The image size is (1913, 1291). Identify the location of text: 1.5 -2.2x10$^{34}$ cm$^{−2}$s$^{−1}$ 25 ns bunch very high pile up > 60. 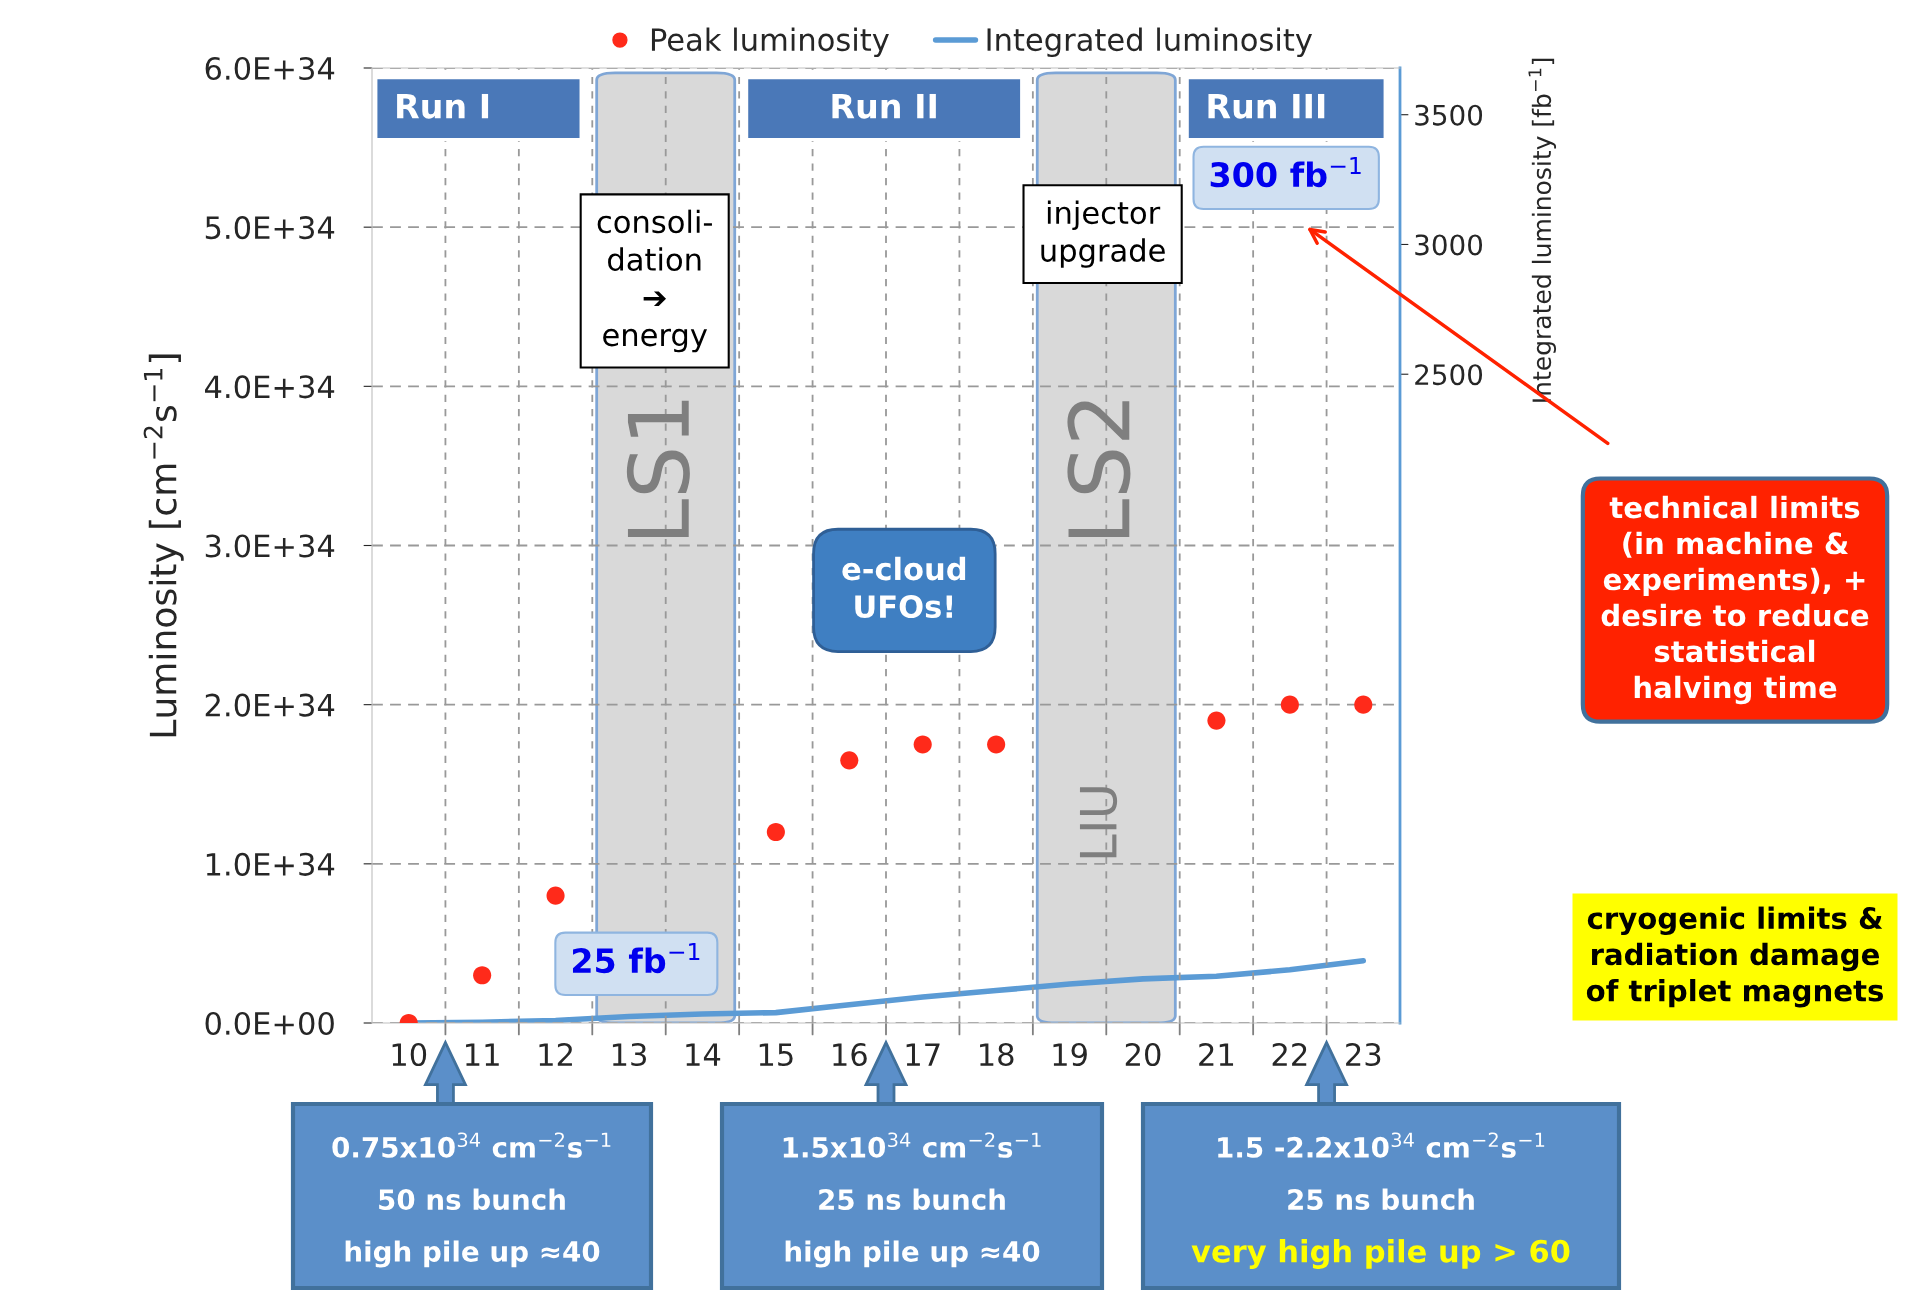
(1380, 1200).